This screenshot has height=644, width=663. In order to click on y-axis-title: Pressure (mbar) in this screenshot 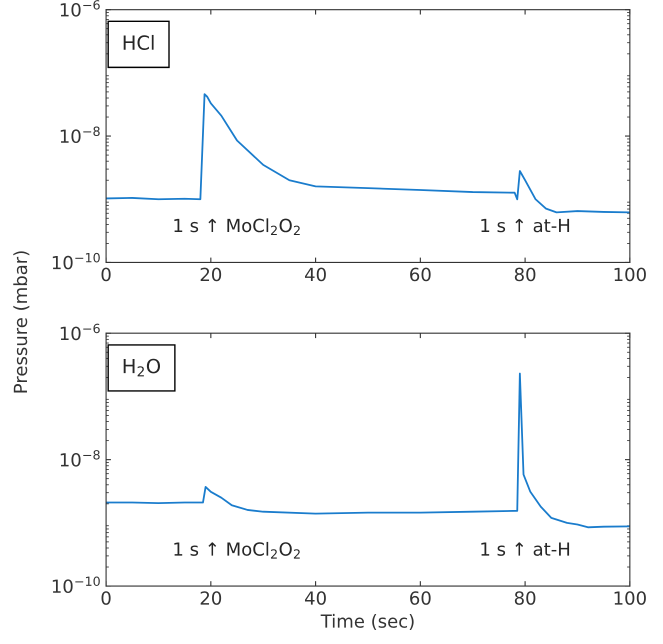, I will do `click(21, 321)`.